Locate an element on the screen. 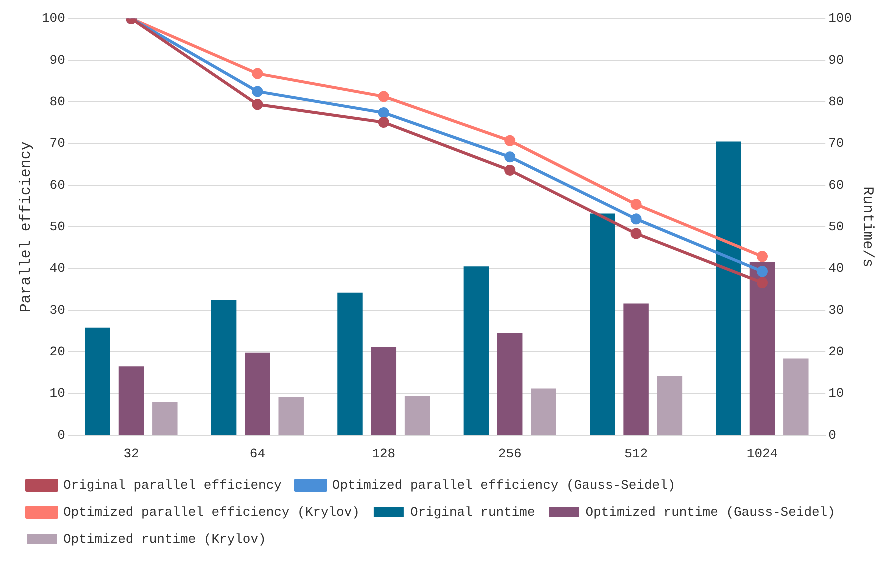 The height and width of the screenshot is (564, 894). y2-tick-label: 60 is located at coordinates (836, 185).